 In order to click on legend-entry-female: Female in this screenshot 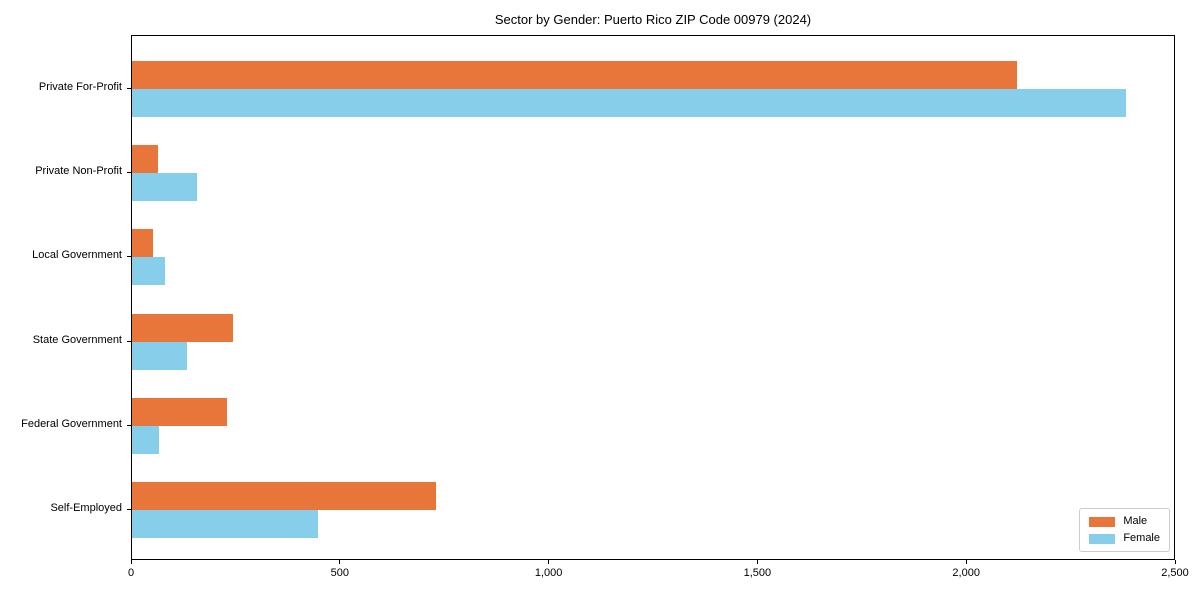, I will do `click(1124, 538)`.